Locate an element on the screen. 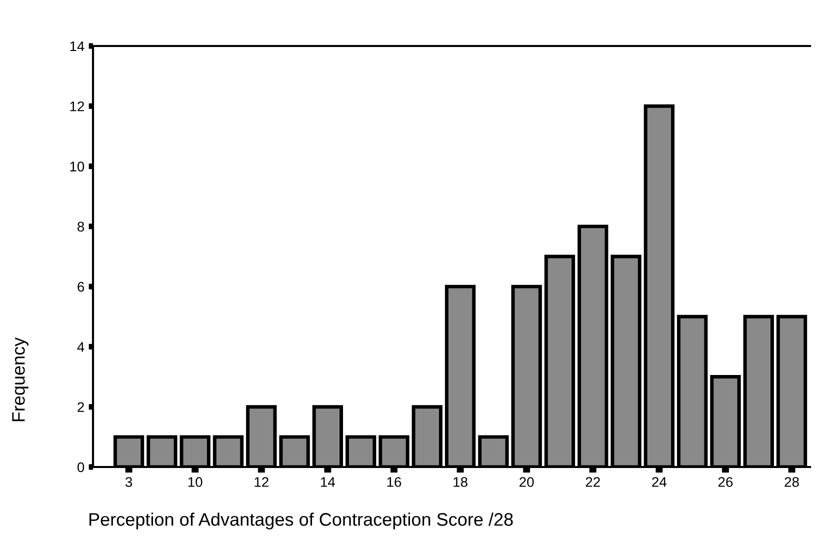 The height and width of the screenshot is (546, 817). y-tick-label: 12 is located at coordinates (77, 106).